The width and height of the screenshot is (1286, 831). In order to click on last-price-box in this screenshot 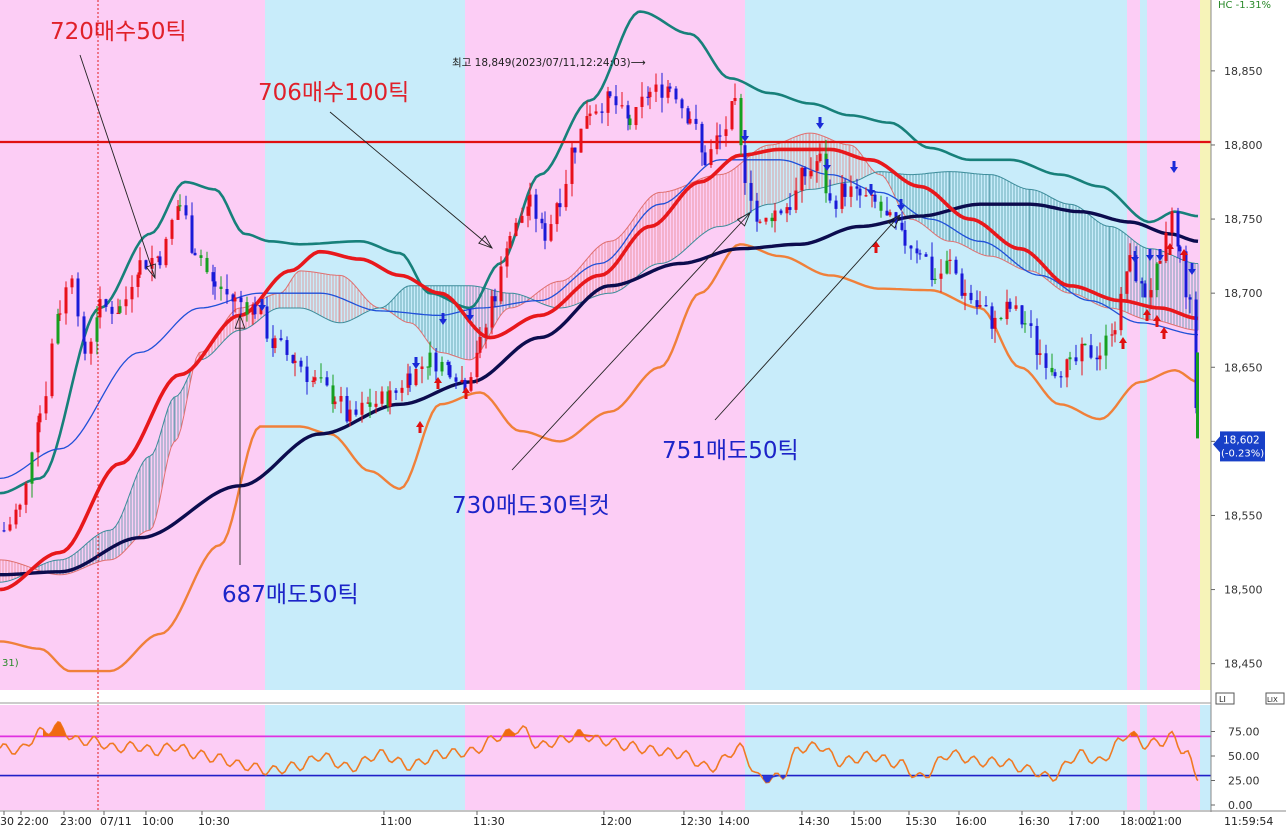, I will do `click(1242, 446)`.